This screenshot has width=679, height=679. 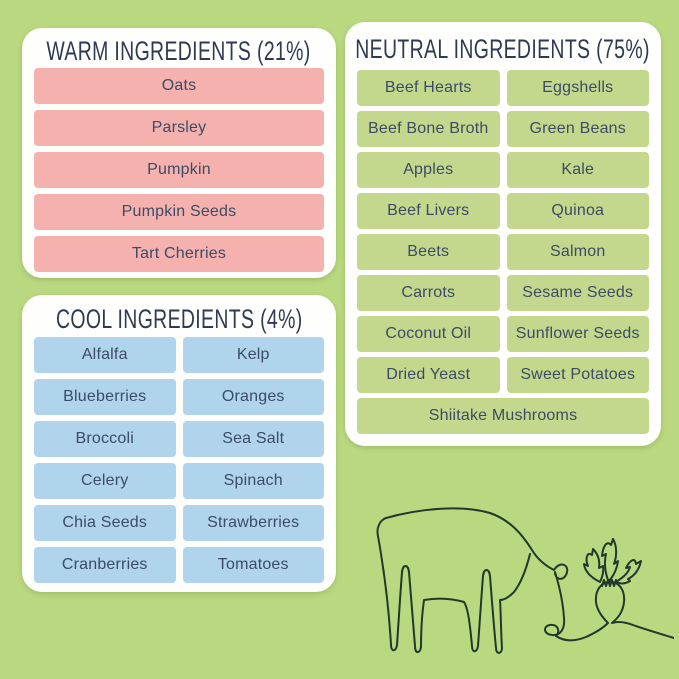 What do you see at coordinates (610, 559) in the screenshot?
I see `beet-middle-leaf-icon` at bounding box center [610, 559].